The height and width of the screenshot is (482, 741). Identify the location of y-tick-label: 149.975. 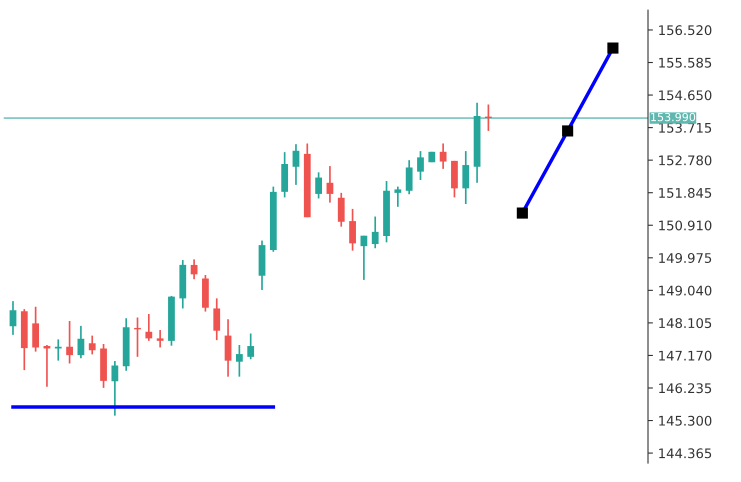
(685, 258).